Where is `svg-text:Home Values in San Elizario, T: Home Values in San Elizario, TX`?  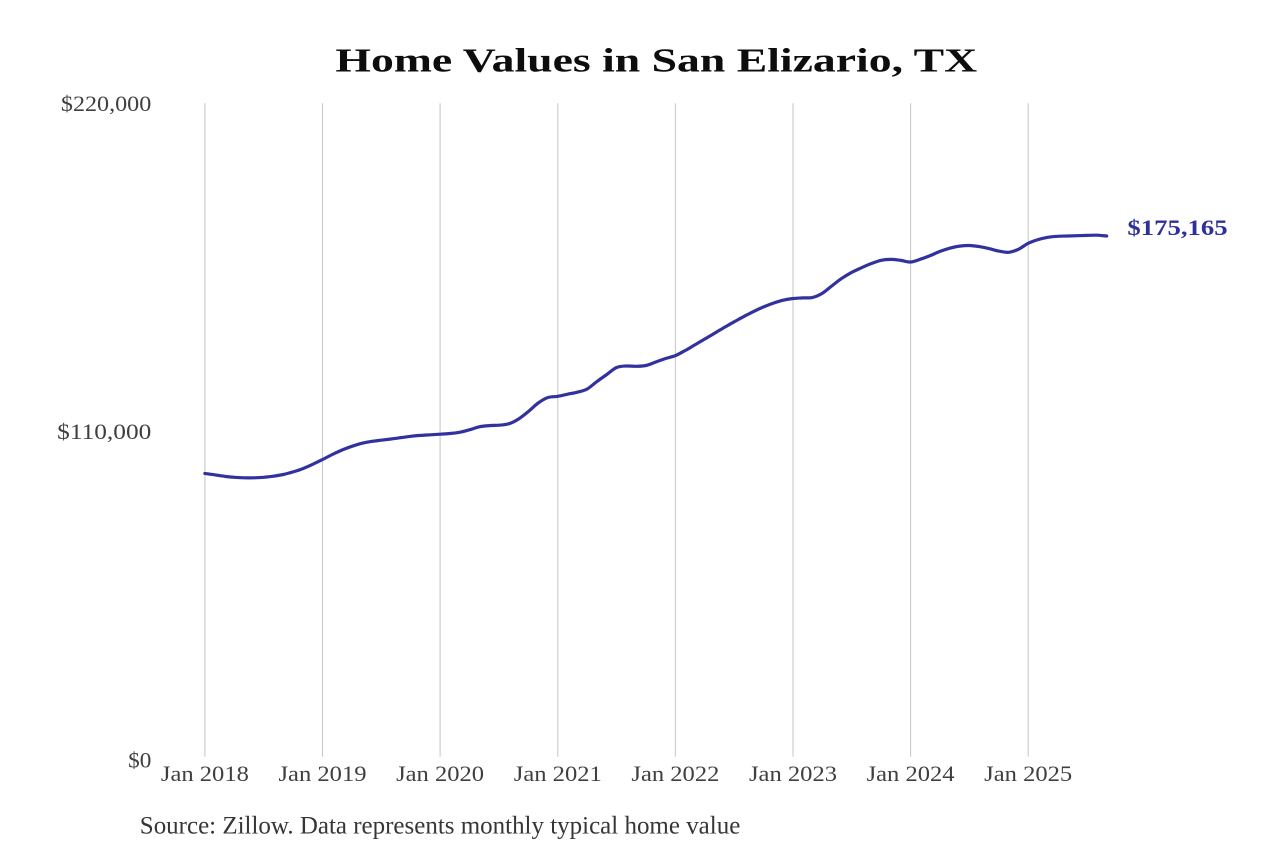
svg-text:Home Values in San Elizario, T: Home Values in San Elizario, TX is located at coordinates (656, 61).